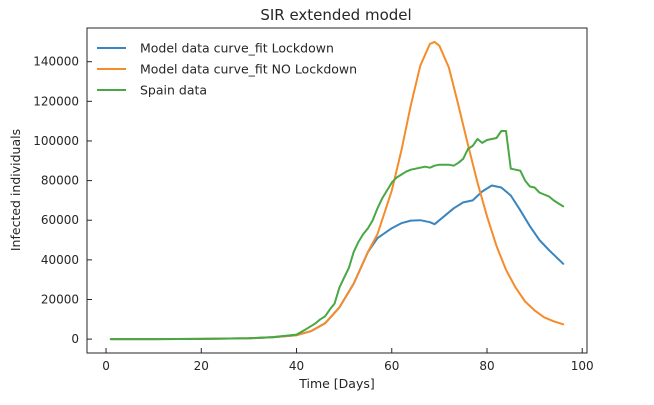 The width and height of the screenshot is (654, 405). I want to click on y-tick-label: 120000, so click(56, 101).